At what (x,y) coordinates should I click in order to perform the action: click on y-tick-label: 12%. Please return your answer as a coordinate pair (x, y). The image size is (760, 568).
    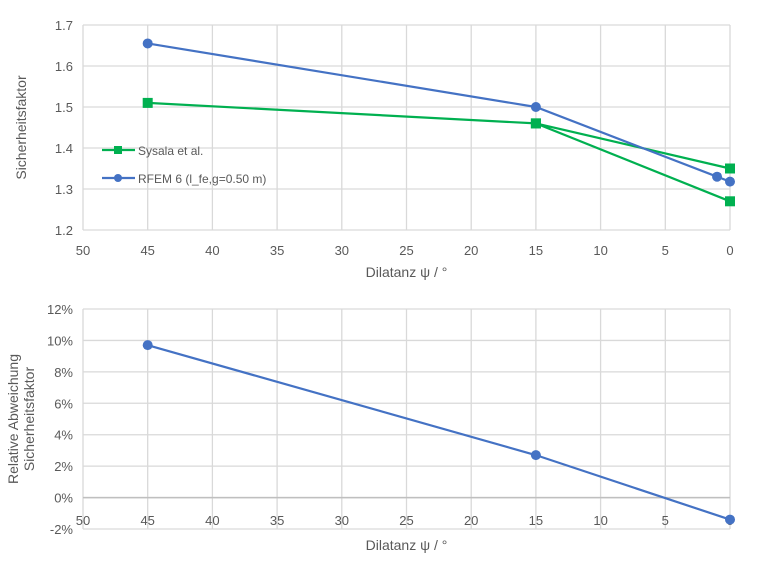
    Looking at the image, I should click on (60, 309).